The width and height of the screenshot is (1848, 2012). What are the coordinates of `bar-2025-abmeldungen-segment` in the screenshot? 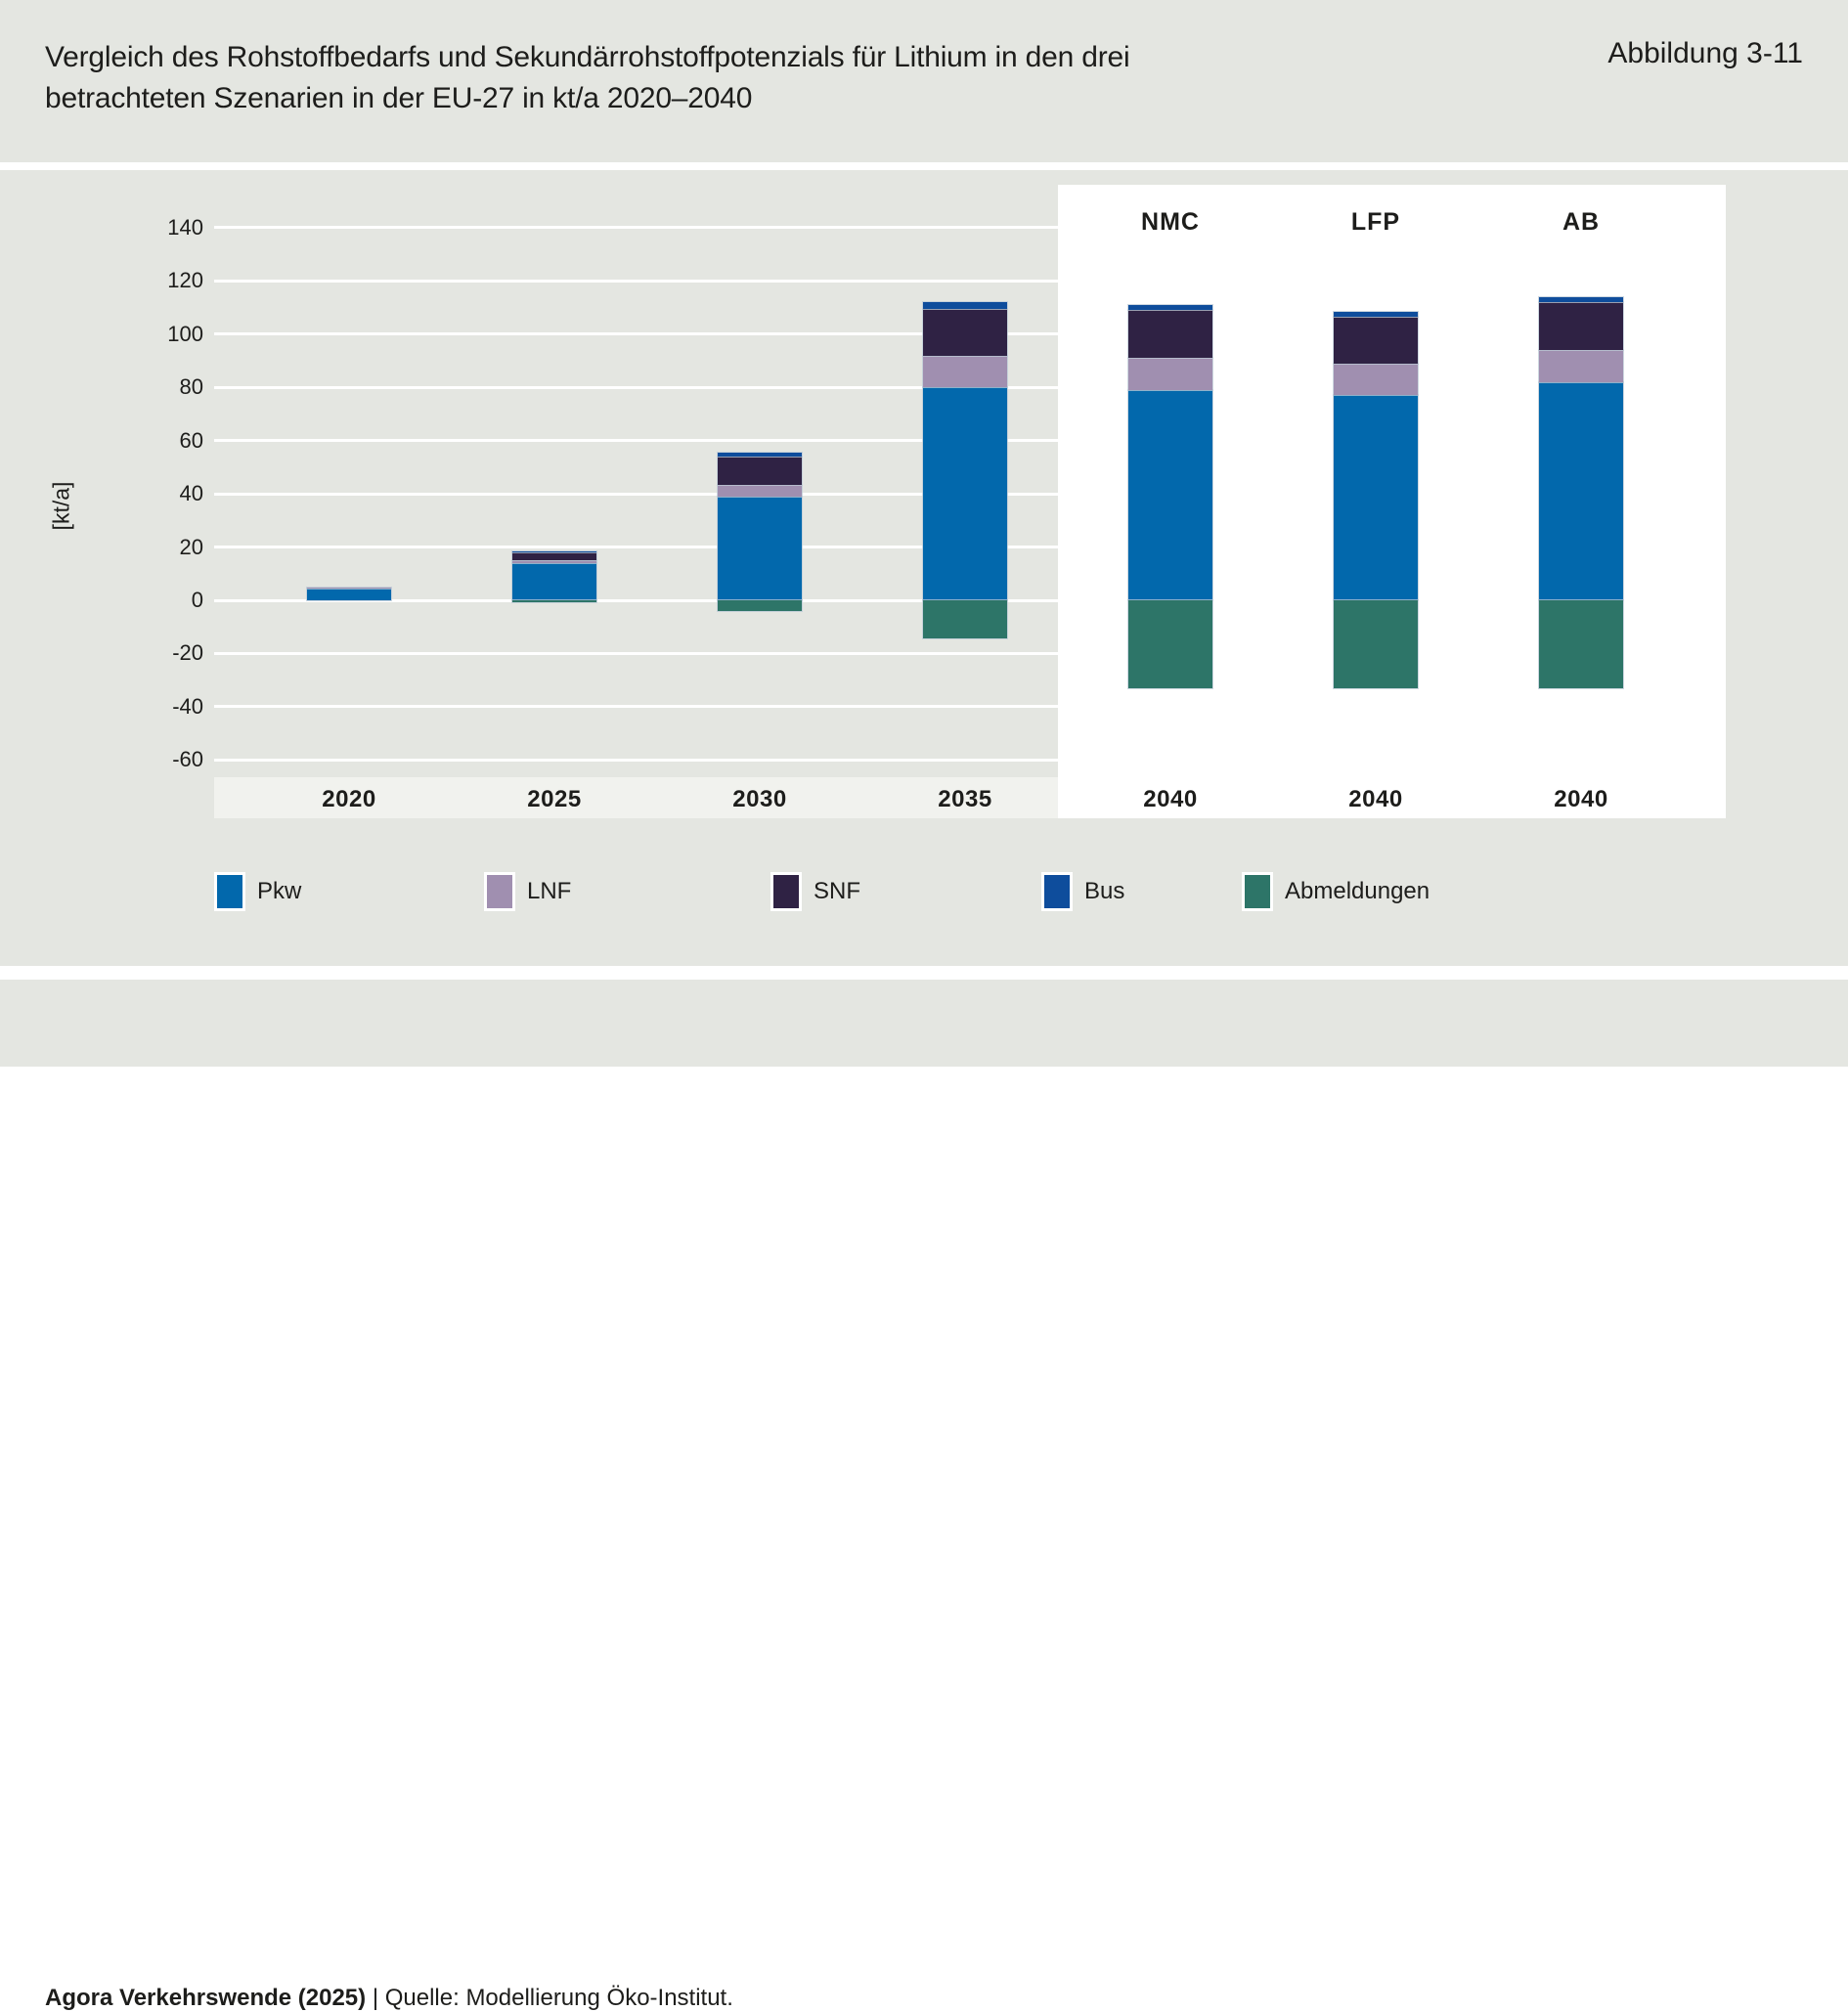 It's located at (554, 601).